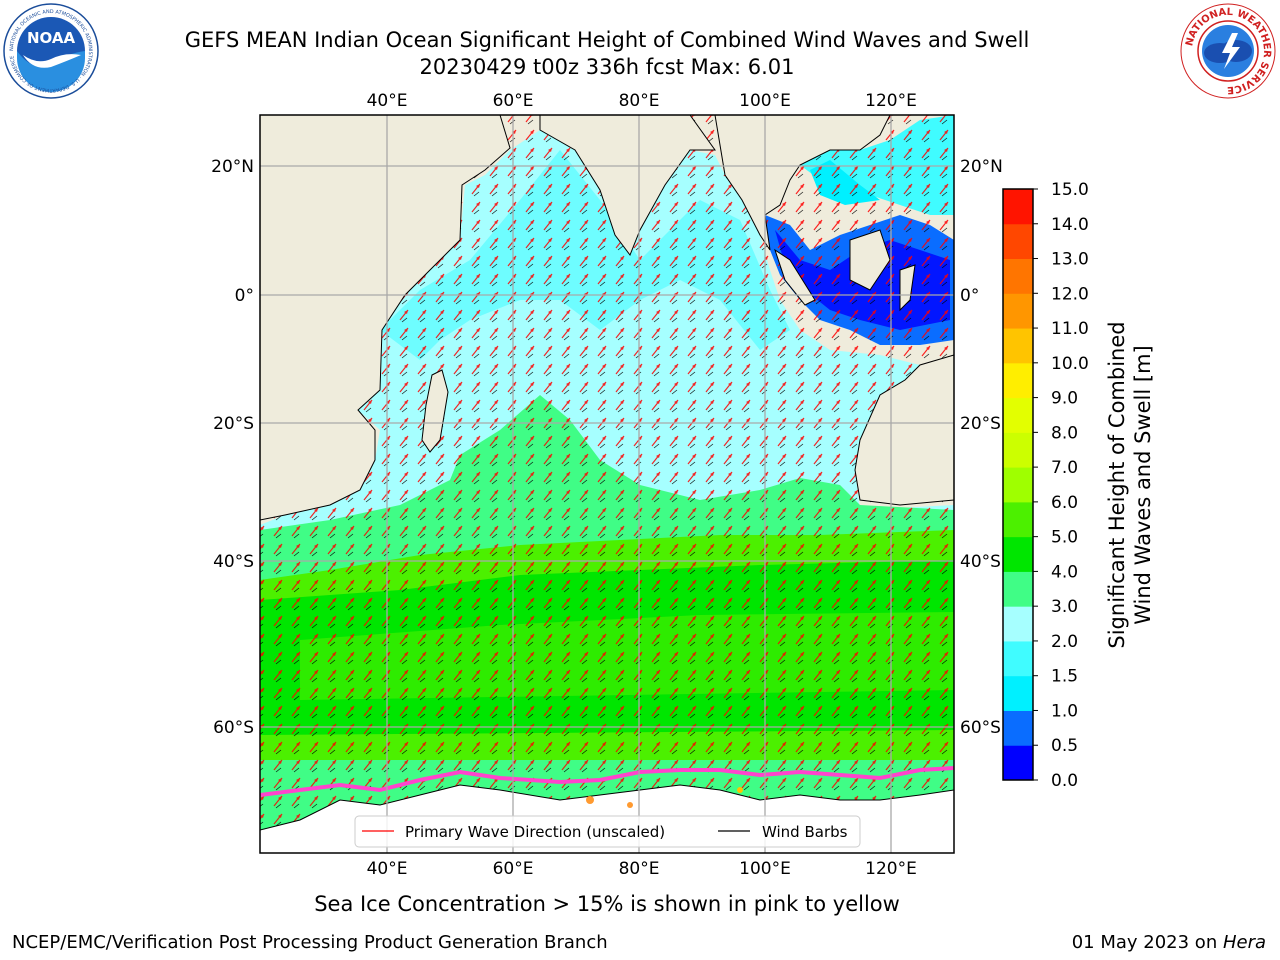 The image size is (1280, 960). Describe the element at coordinates (1070, 294) in the screenshot. I see `colorbar-tick-label: 12.0` at that location.